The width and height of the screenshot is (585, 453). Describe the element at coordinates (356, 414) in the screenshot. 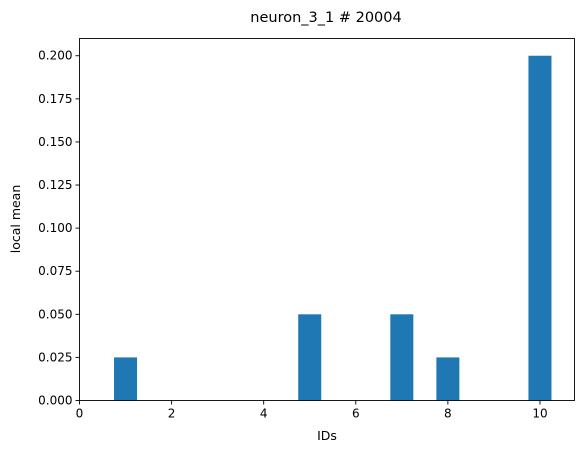

I see `x-tick-label: 6` at that location.